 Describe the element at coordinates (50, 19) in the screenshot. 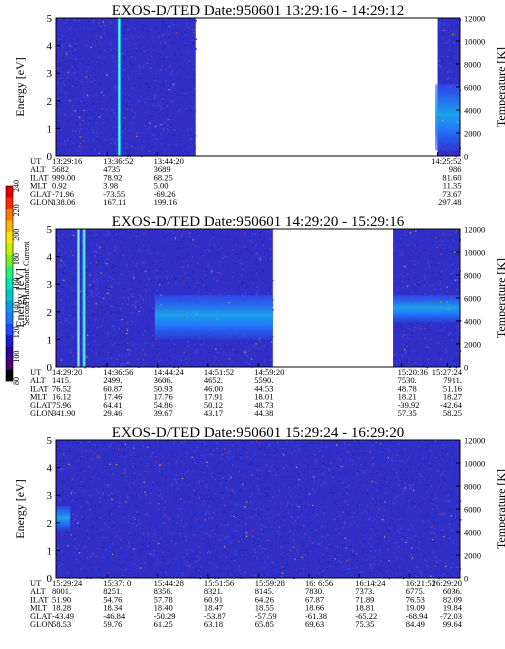

I see `y-tick-label: 5` at that location.